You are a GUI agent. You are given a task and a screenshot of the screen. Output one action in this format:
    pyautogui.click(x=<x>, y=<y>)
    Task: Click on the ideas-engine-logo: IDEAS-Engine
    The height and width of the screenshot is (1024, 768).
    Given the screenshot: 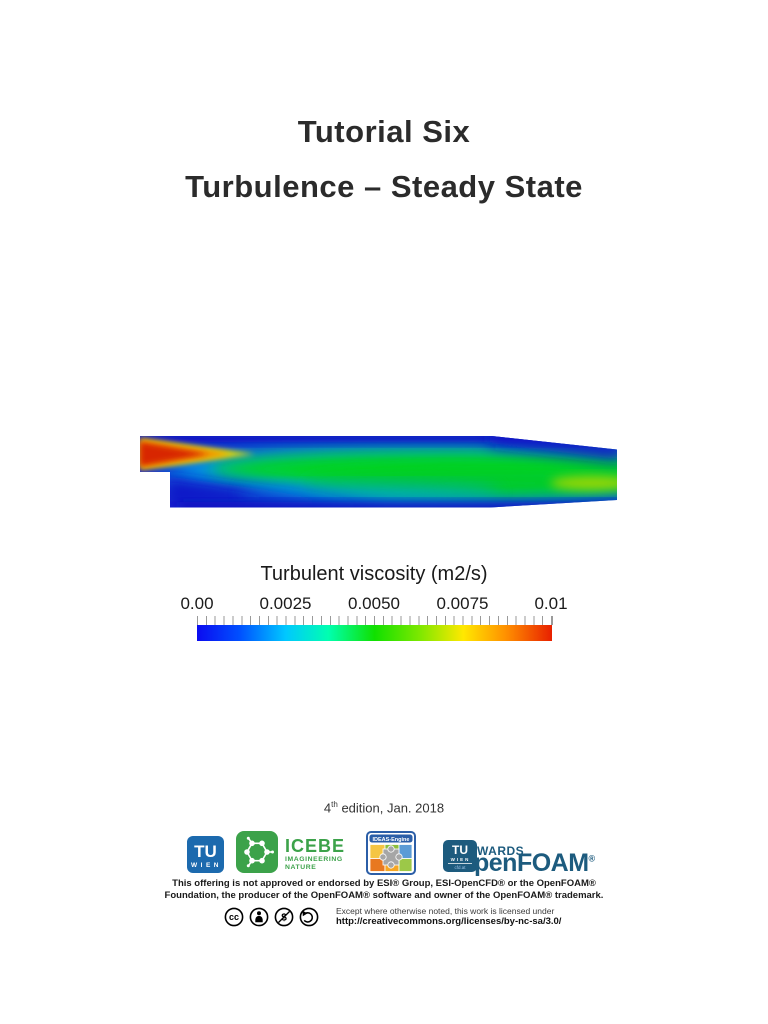 What is the action you would take?
    pyautogui.click(x=391, y=853)
    